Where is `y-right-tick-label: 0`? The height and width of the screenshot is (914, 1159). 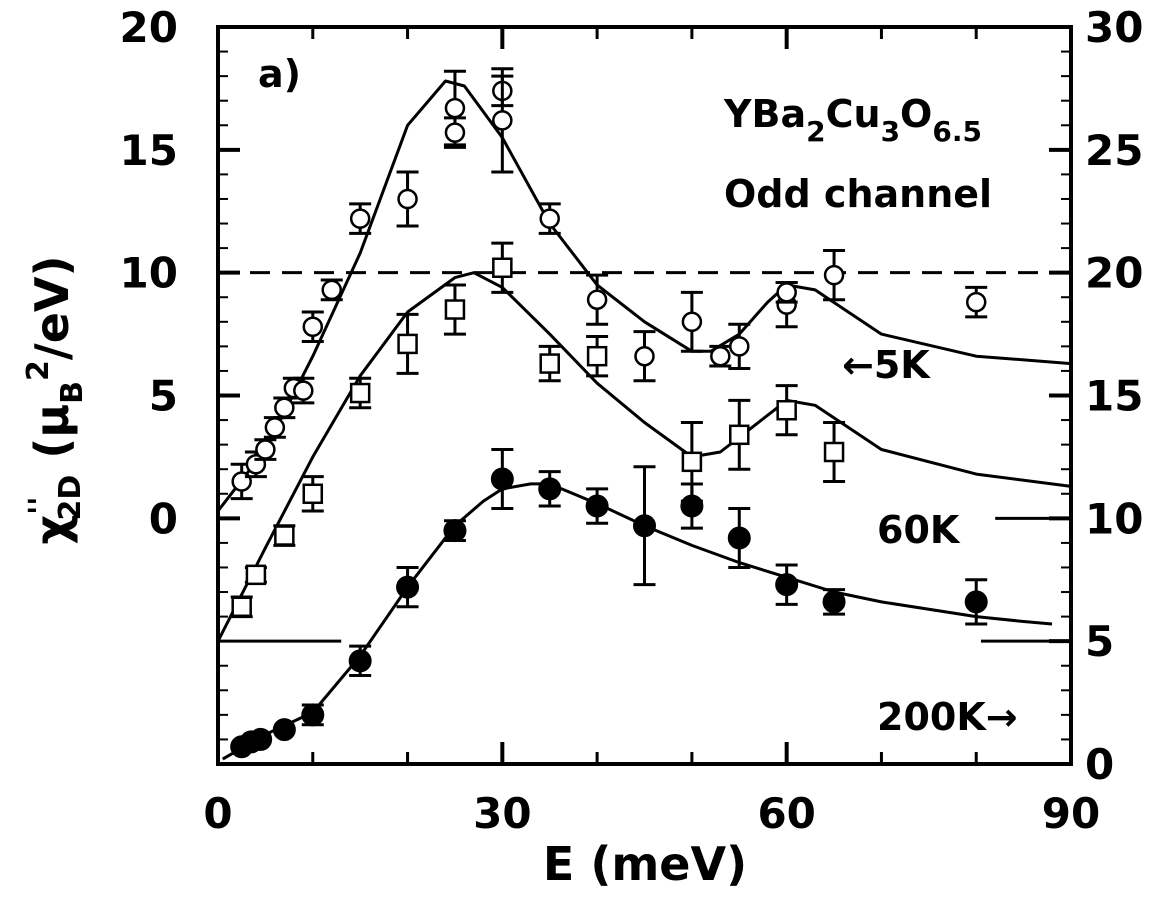
y-right-tick-label: 0 is located at coordinates (1099, 764).